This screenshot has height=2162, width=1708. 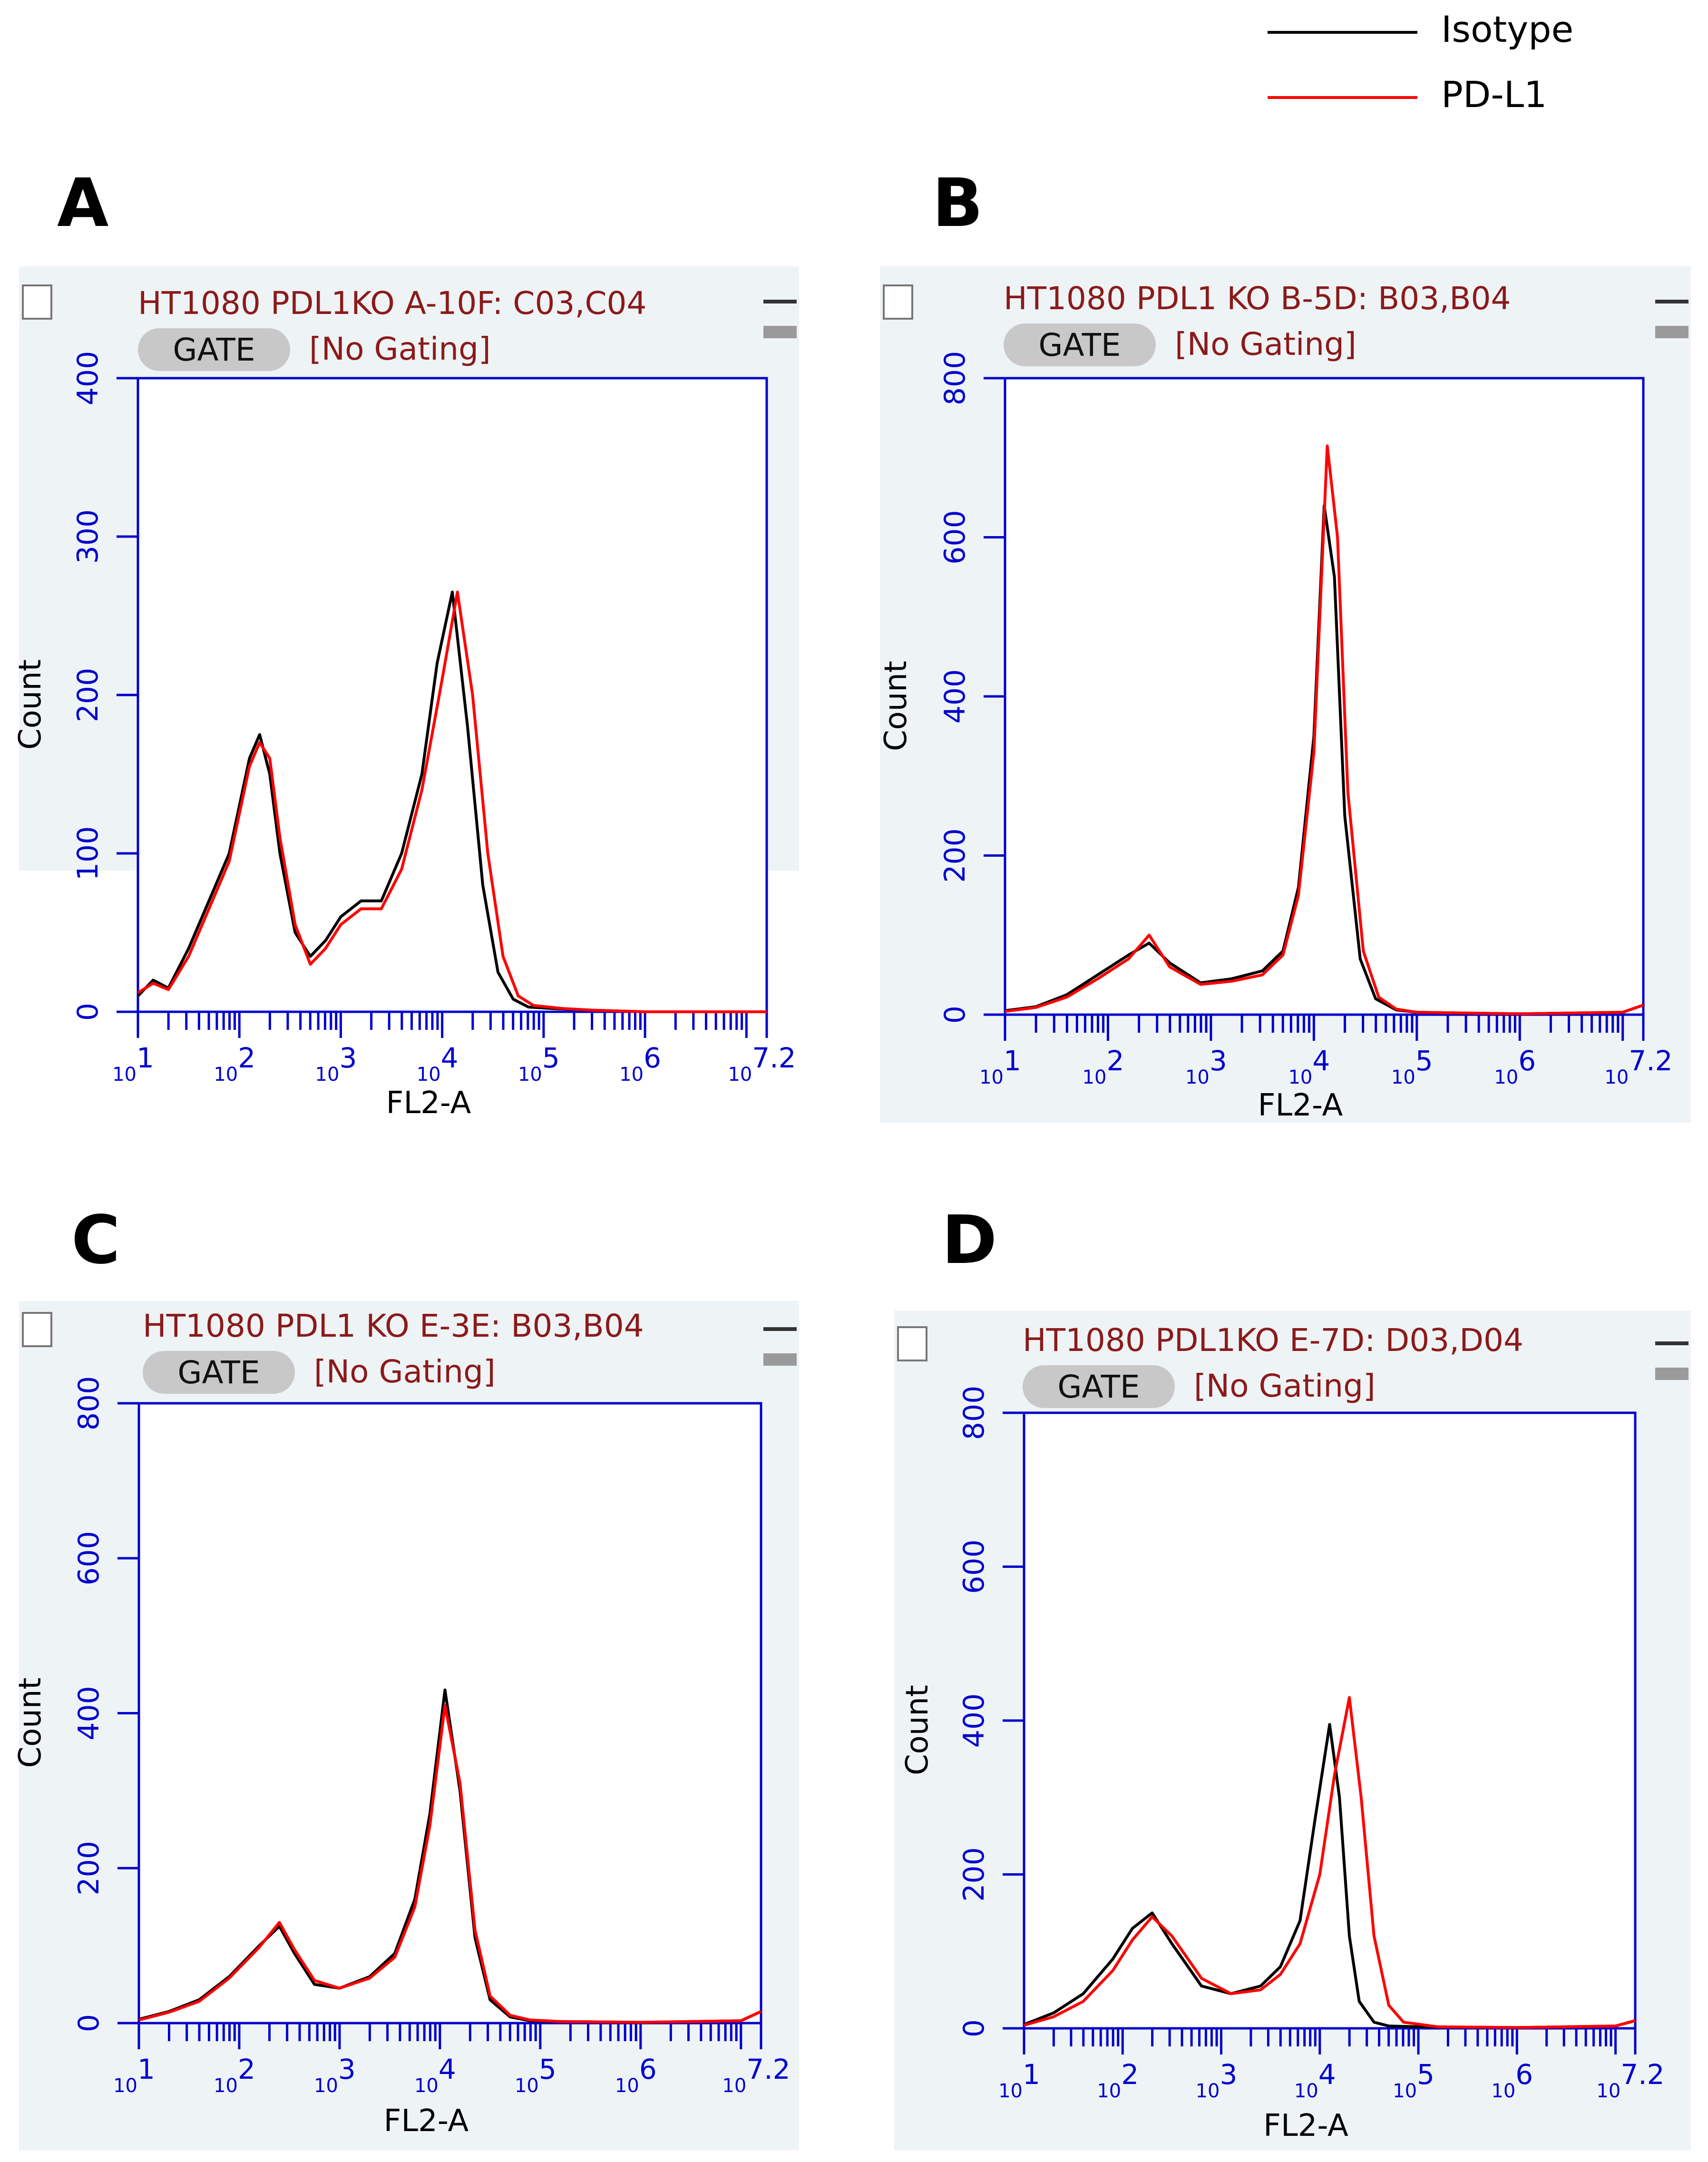 What do you see at coordinates (957, 203) in the screenshot?
I see `panel-letter: B` at bounding box center [957, 203].